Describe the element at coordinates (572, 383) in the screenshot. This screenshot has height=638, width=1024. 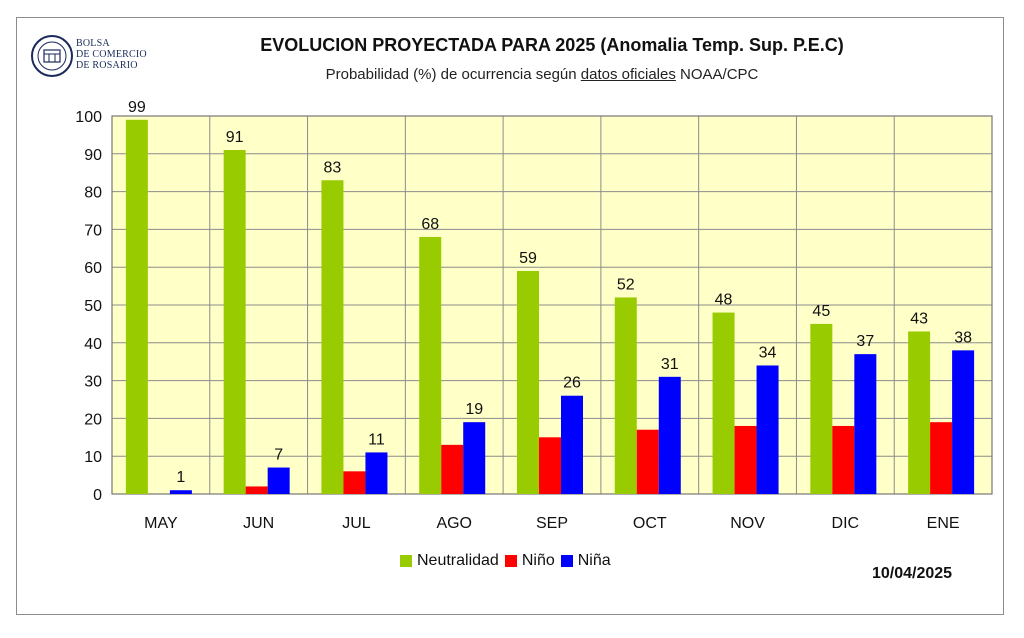
I see `data-label-nina: 26` at that location.